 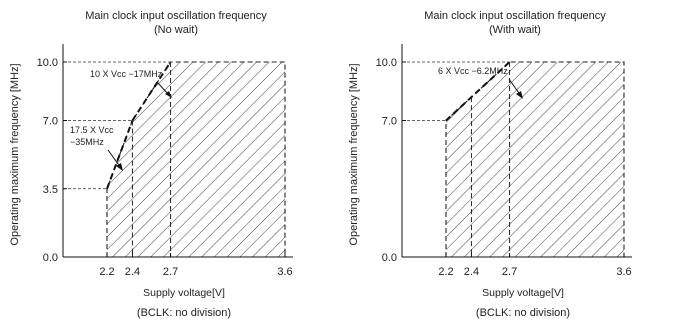 What do you see at coordinates (126, 74) in the screenshot?
I see `slope-annotation: 10 X Vcc −17MHz` at bounding box center [126, 74].